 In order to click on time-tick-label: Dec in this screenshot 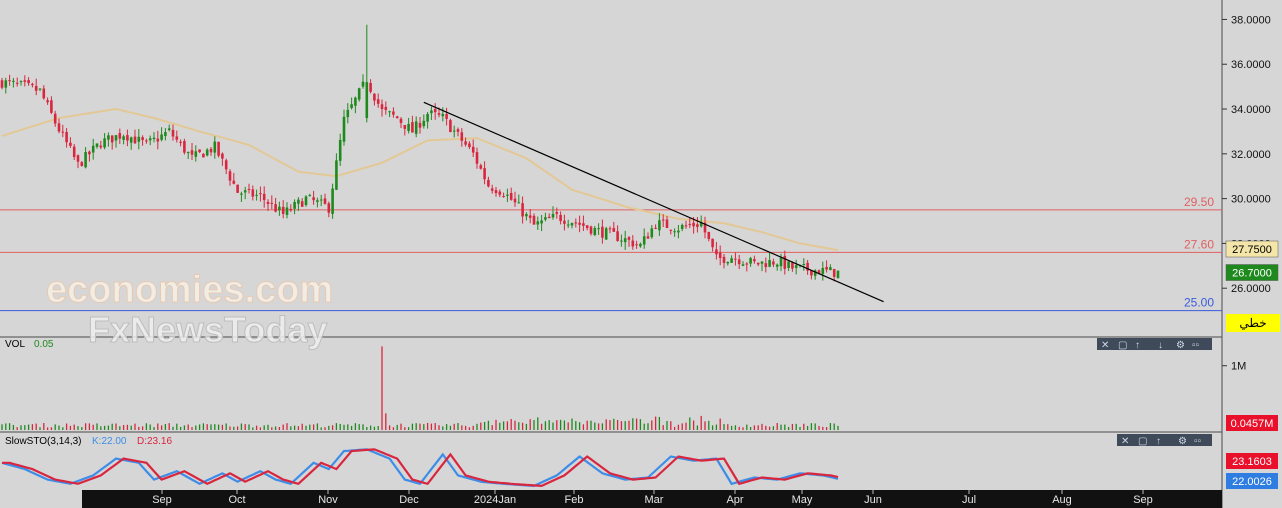, I will do `click(409, 500)`.